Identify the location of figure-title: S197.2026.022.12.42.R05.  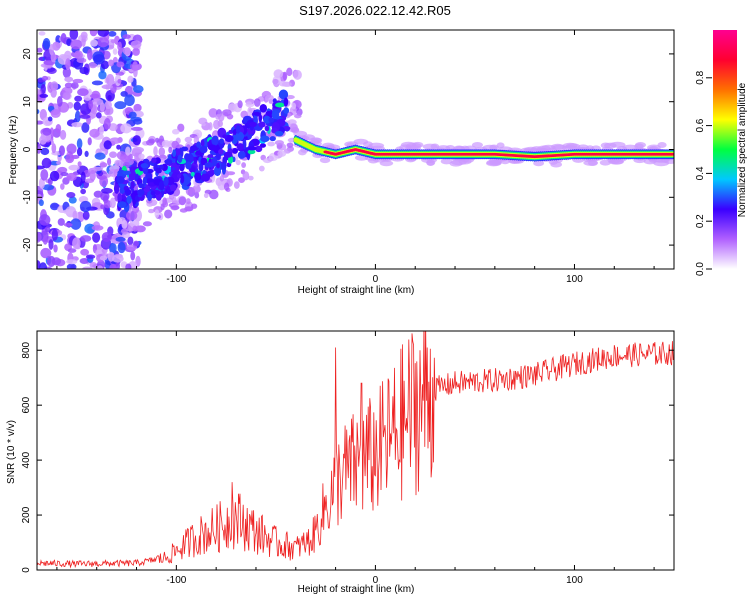
(375, 10).